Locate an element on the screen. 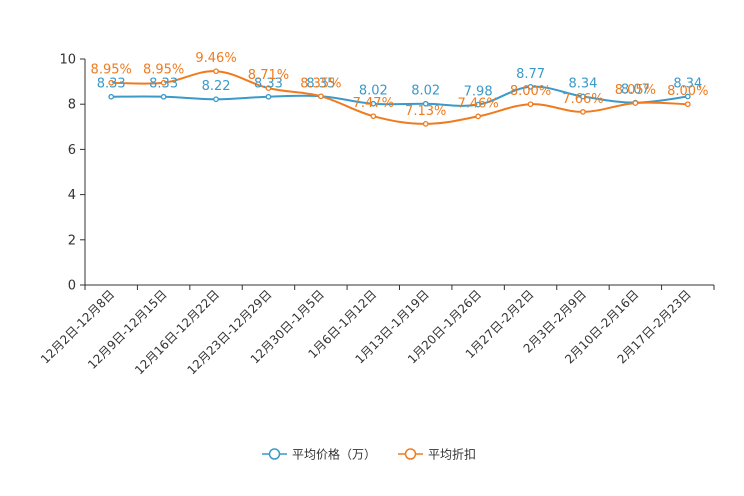  y-tick-label: 6 is located at coordinates (72, 150).